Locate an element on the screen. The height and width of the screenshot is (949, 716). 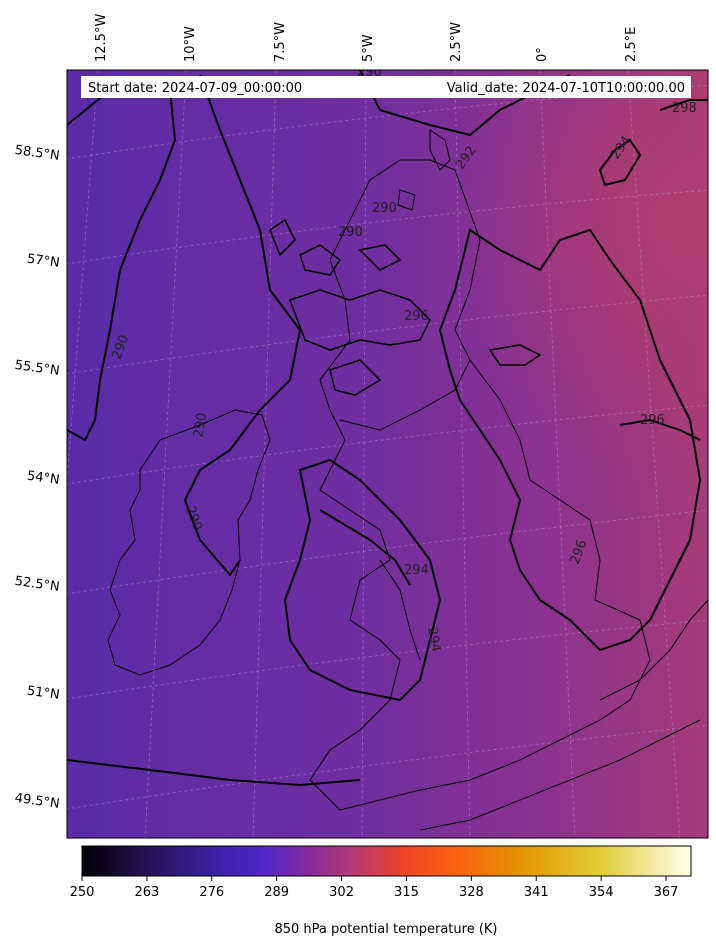
lat-label: 55.5°N is located at coordinates (37, 368).